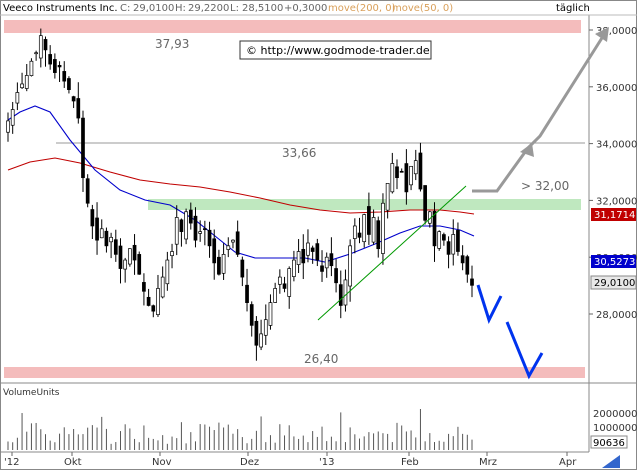 The image size is (637, 474). Describe the element at coordinates (392, 253) in the screenshot. I see `uptrend-line` at that location.